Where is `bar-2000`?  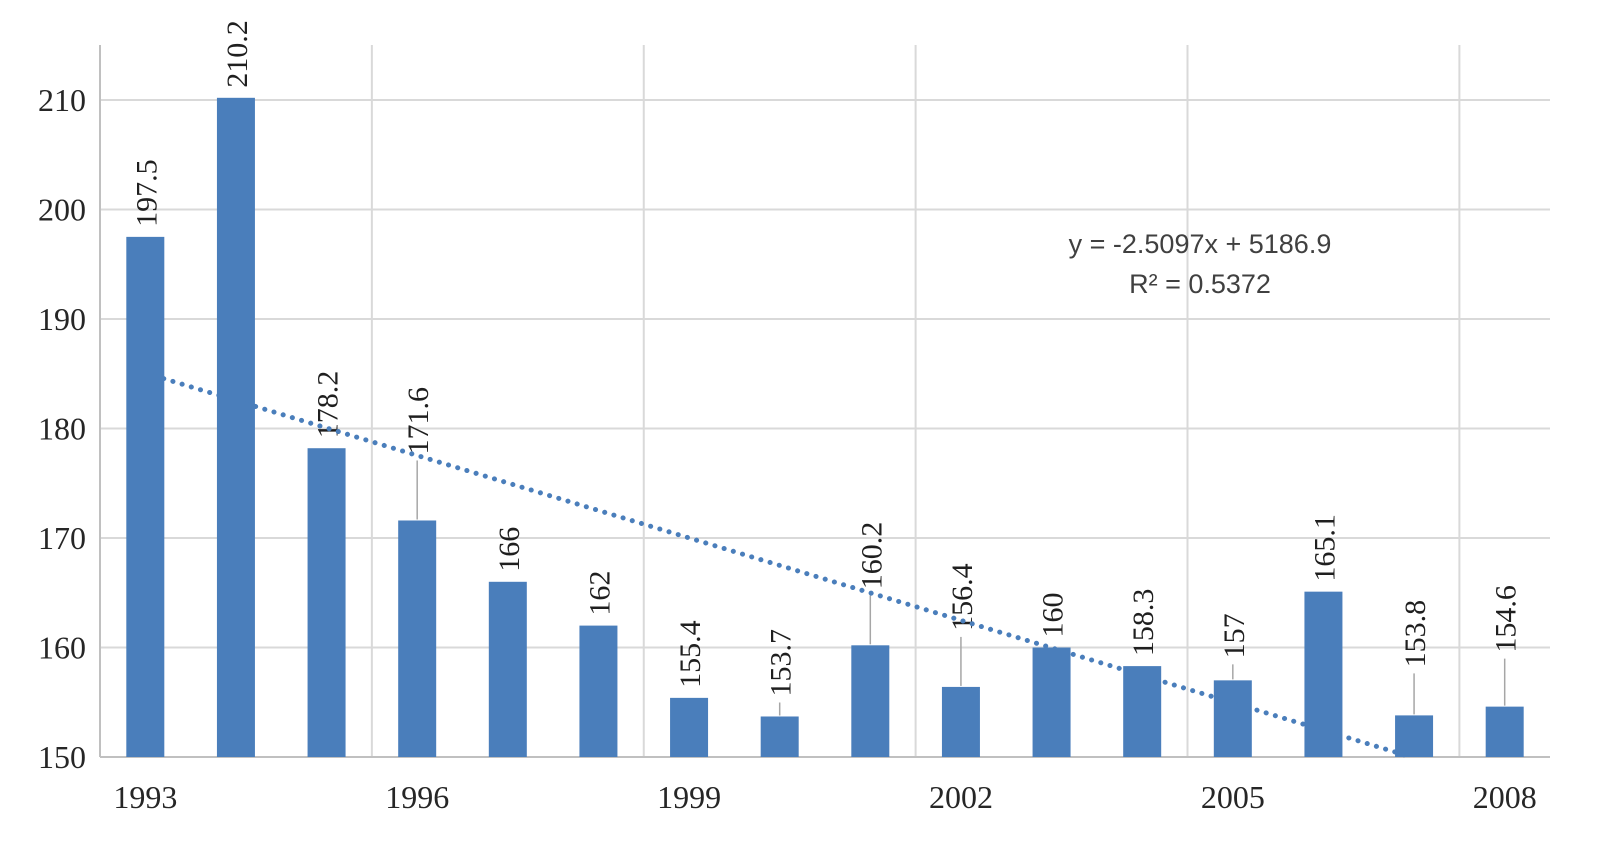
bar-2000 is located at coordinates (779, 736).